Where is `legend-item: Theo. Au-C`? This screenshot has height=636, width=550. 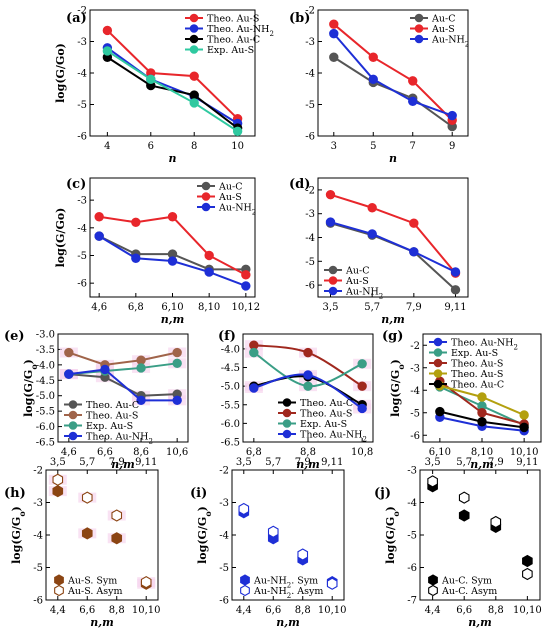
legend-item: Theo. Au-C is located at coordinates (466, 385).